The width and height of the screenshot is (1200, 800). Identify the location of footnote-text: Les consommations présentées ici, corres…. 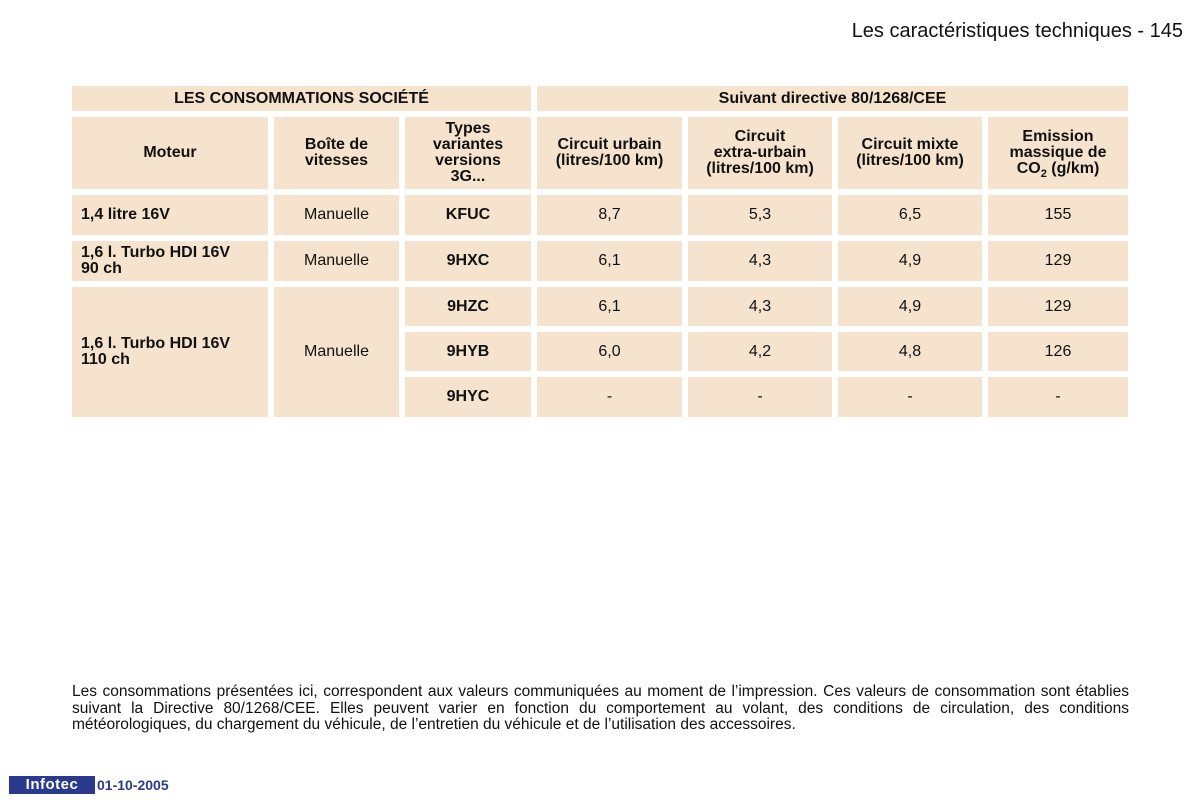
(600, 708).